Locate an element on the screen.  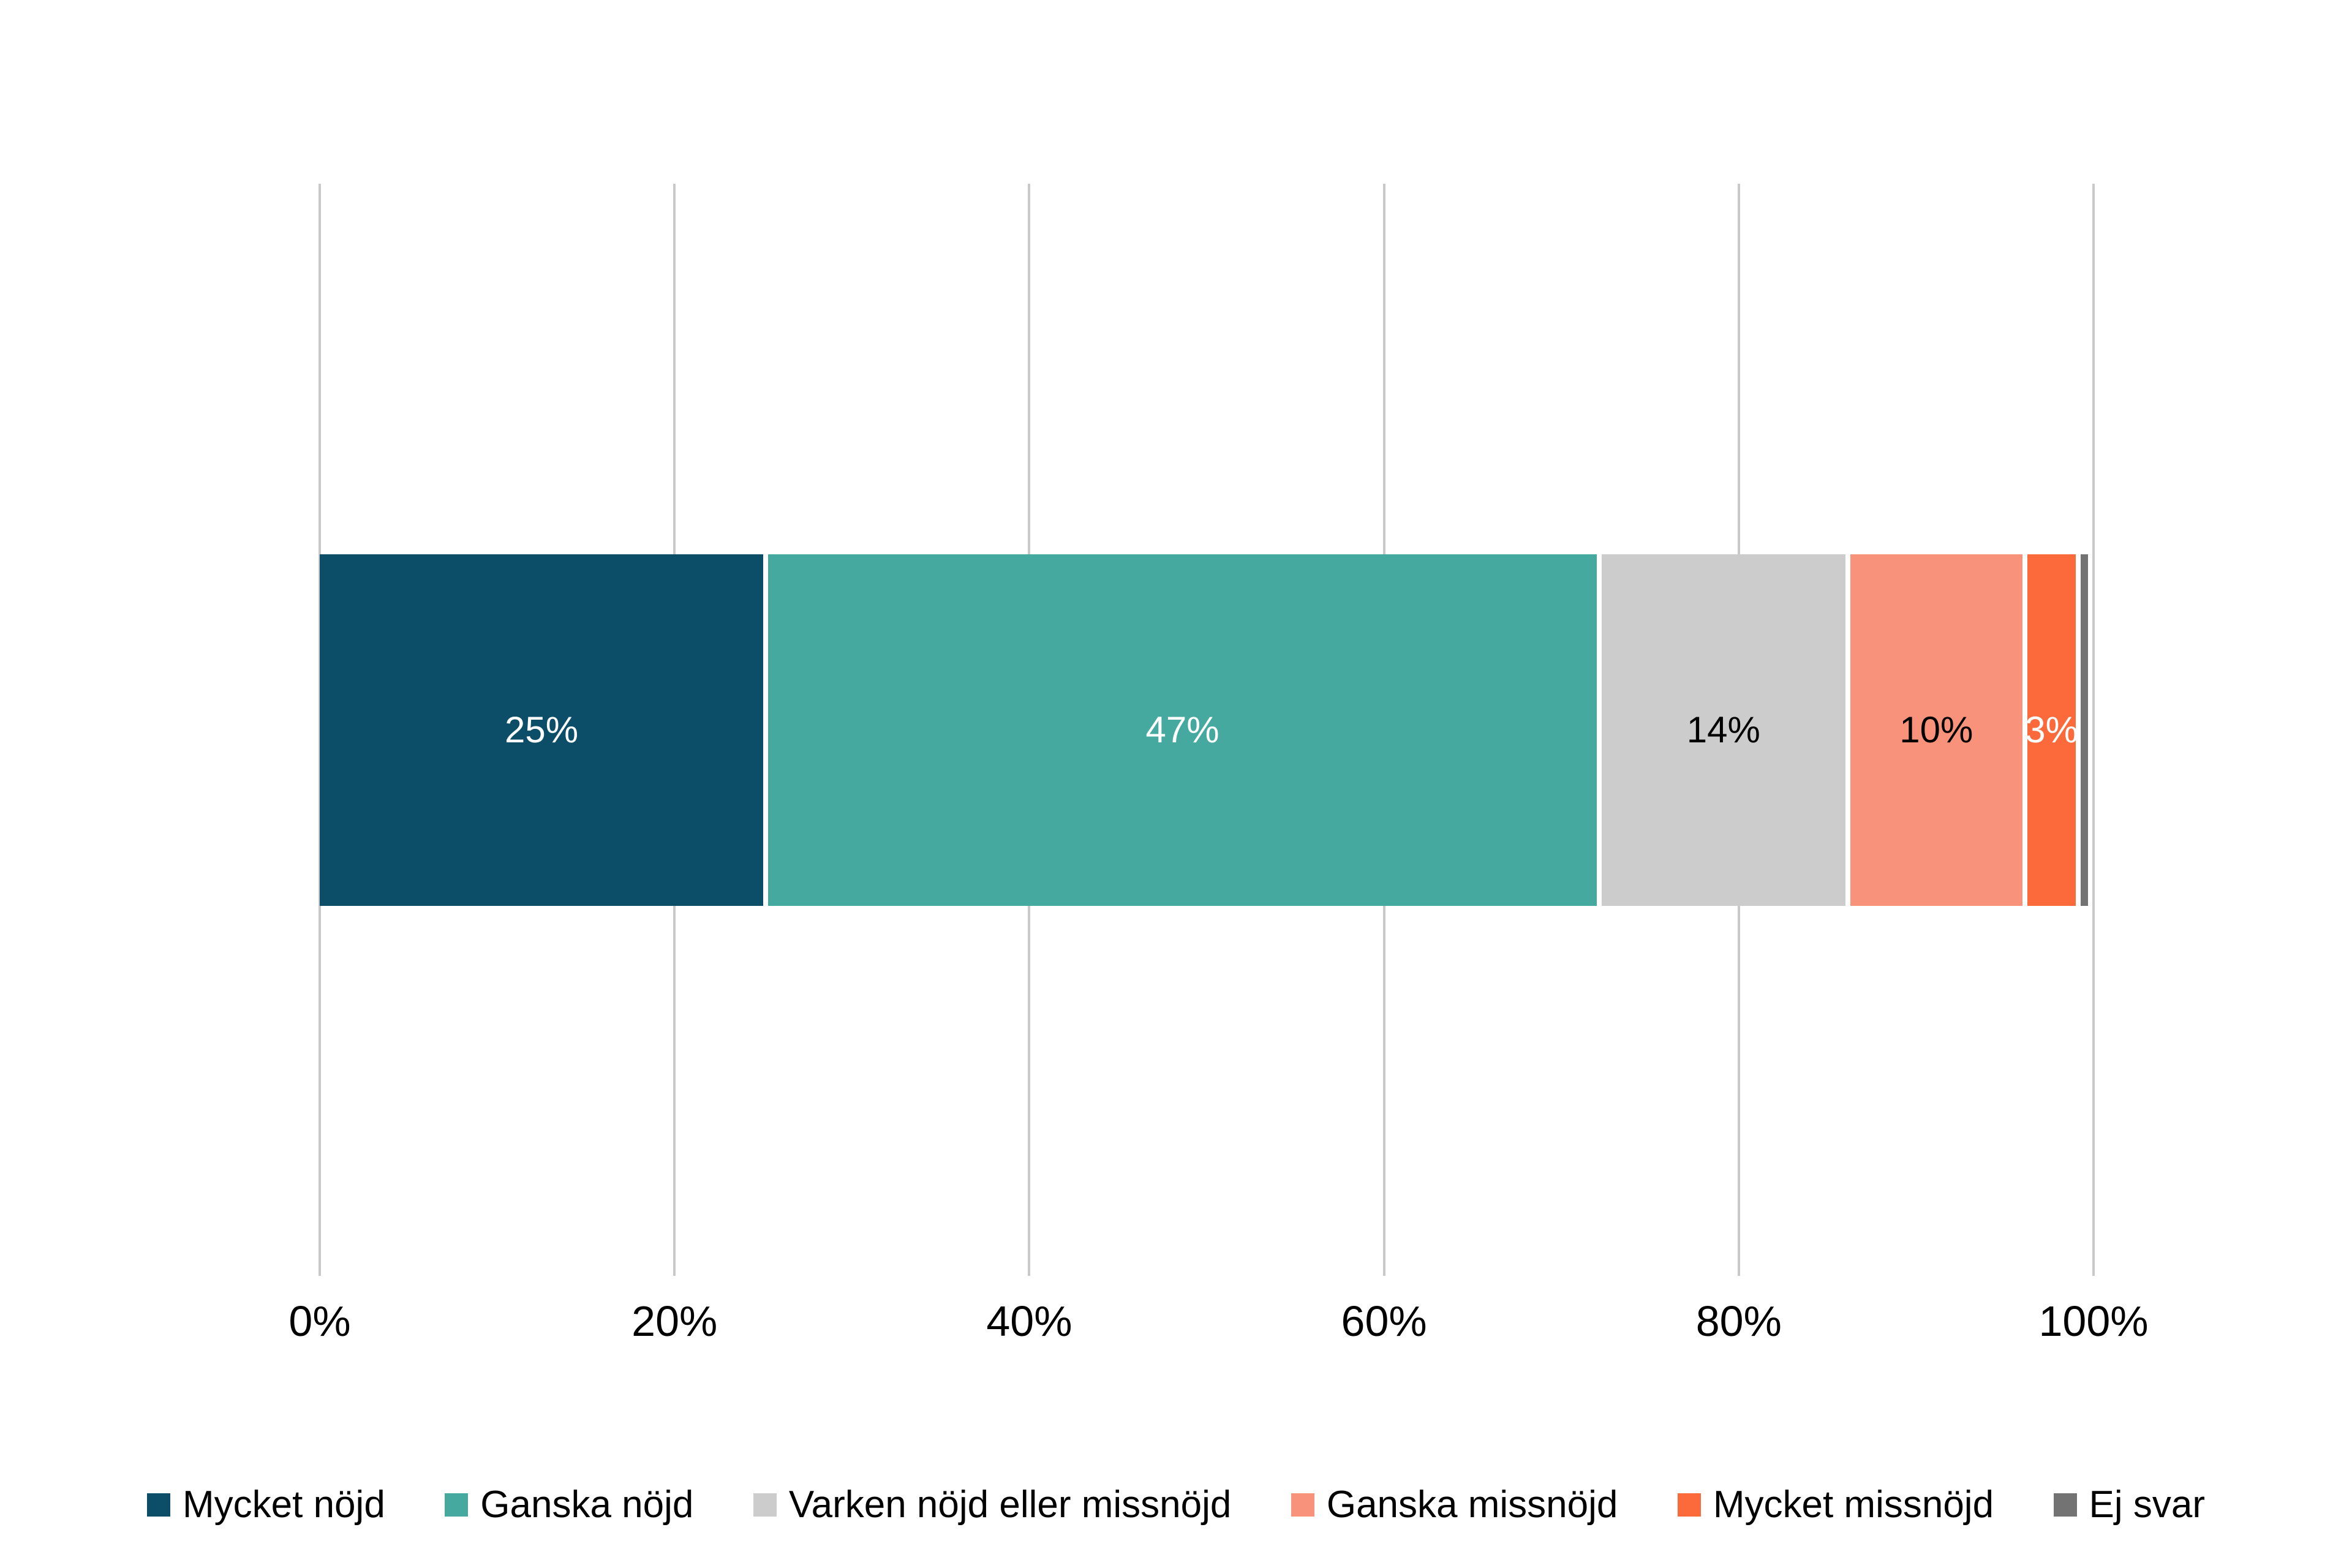
legend-swatch-mycket-missnojd is located at coordinates (1689, 1505).